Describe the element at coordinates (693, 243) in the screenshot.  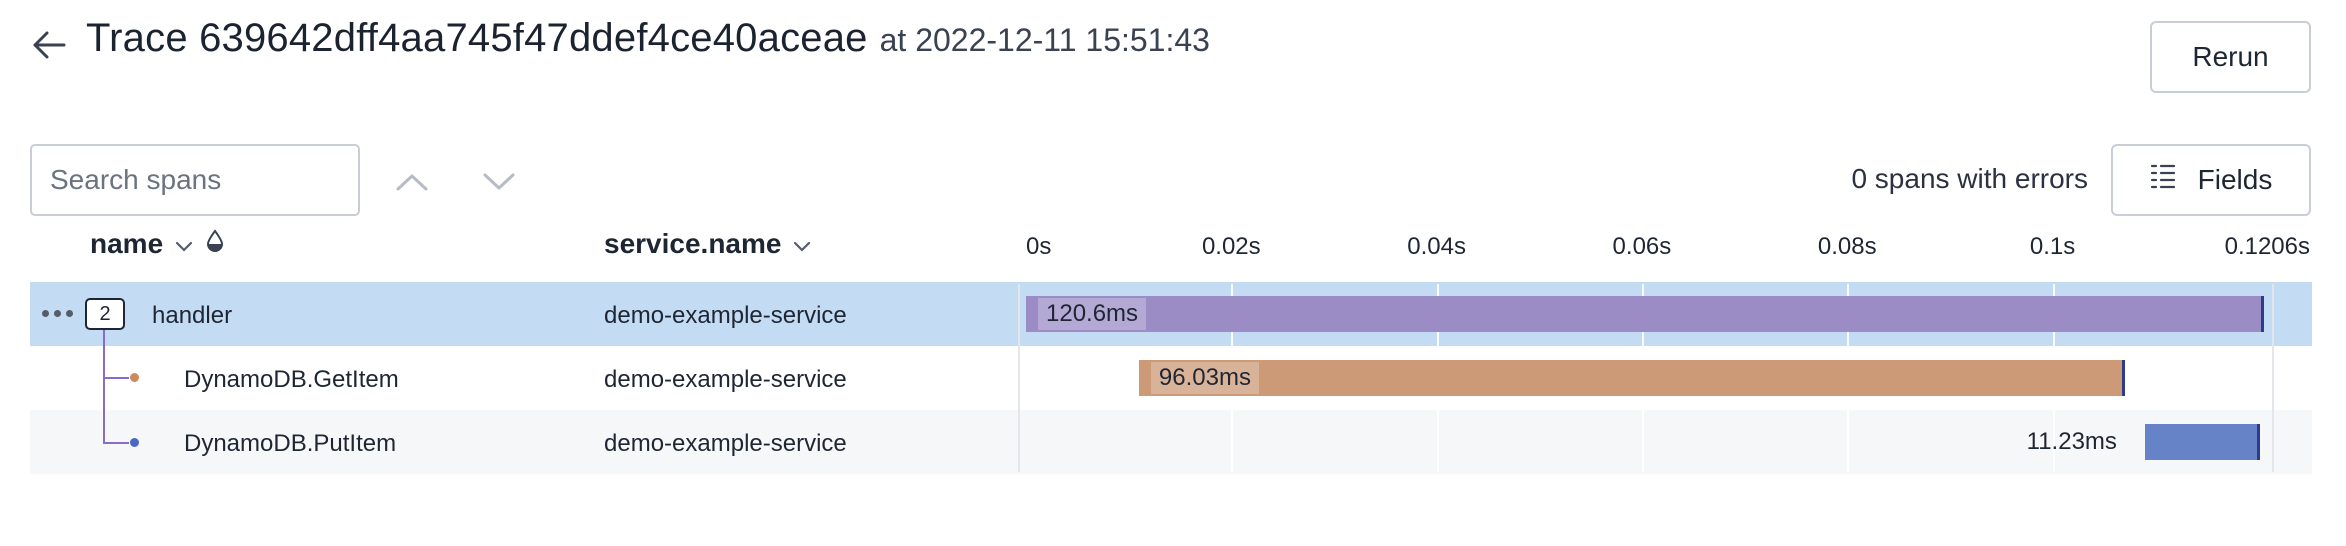
I see `service-column-label: service.name` at that location.